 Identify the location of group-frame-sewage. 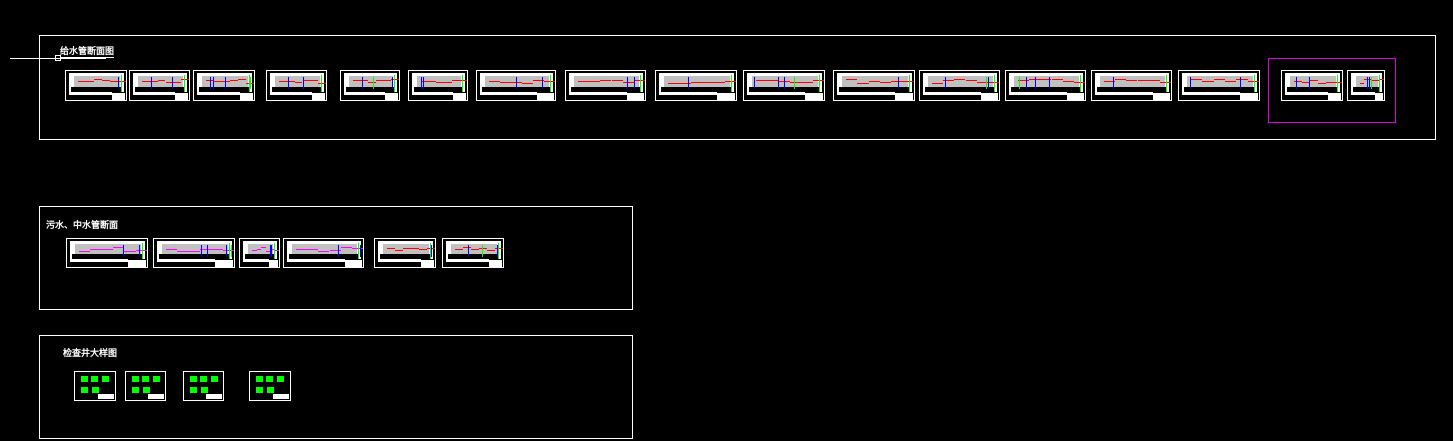
(336, 258).